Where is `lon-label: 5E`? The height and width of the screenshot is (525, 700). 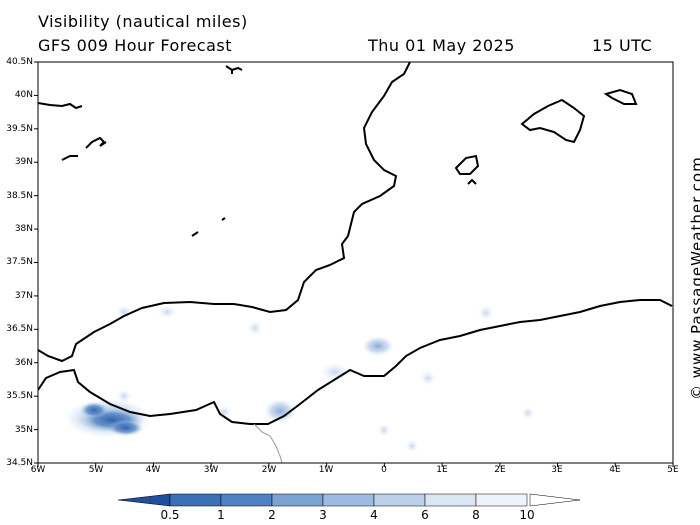
lon-label: 5E is located at coordinates (673, 470).